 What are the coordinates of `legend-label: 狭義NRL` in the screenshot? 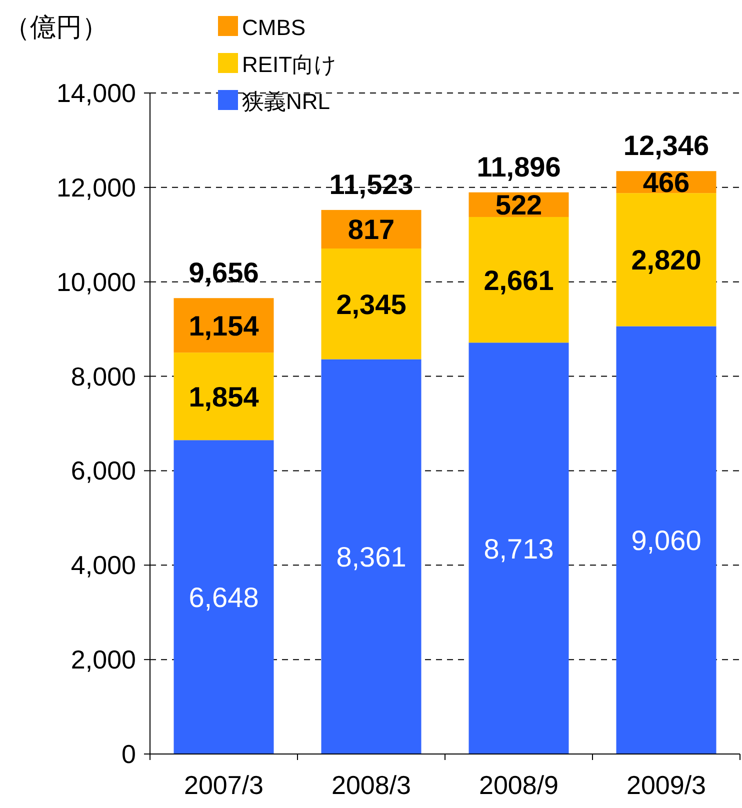 It's located at (286, 101).